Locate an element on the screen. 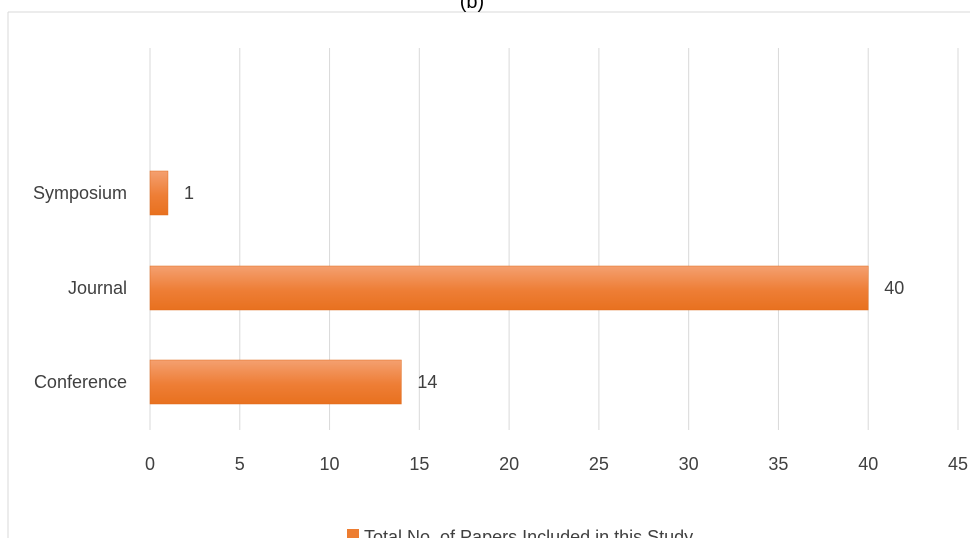 This screenshot has height=538, width=970. category-label: Symposium is located at coordinates (80, 193).